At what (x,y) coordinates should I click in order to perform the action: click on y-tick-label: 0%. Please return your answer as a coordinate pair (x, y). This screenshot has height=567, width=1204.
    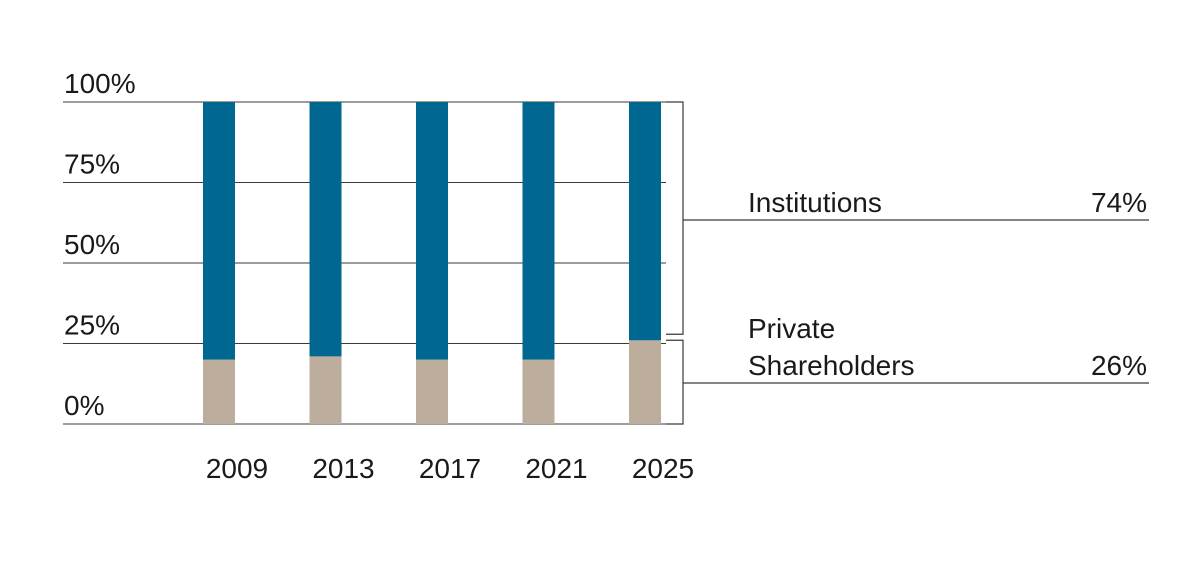
    Looking at the image, I should click on (84, 405).